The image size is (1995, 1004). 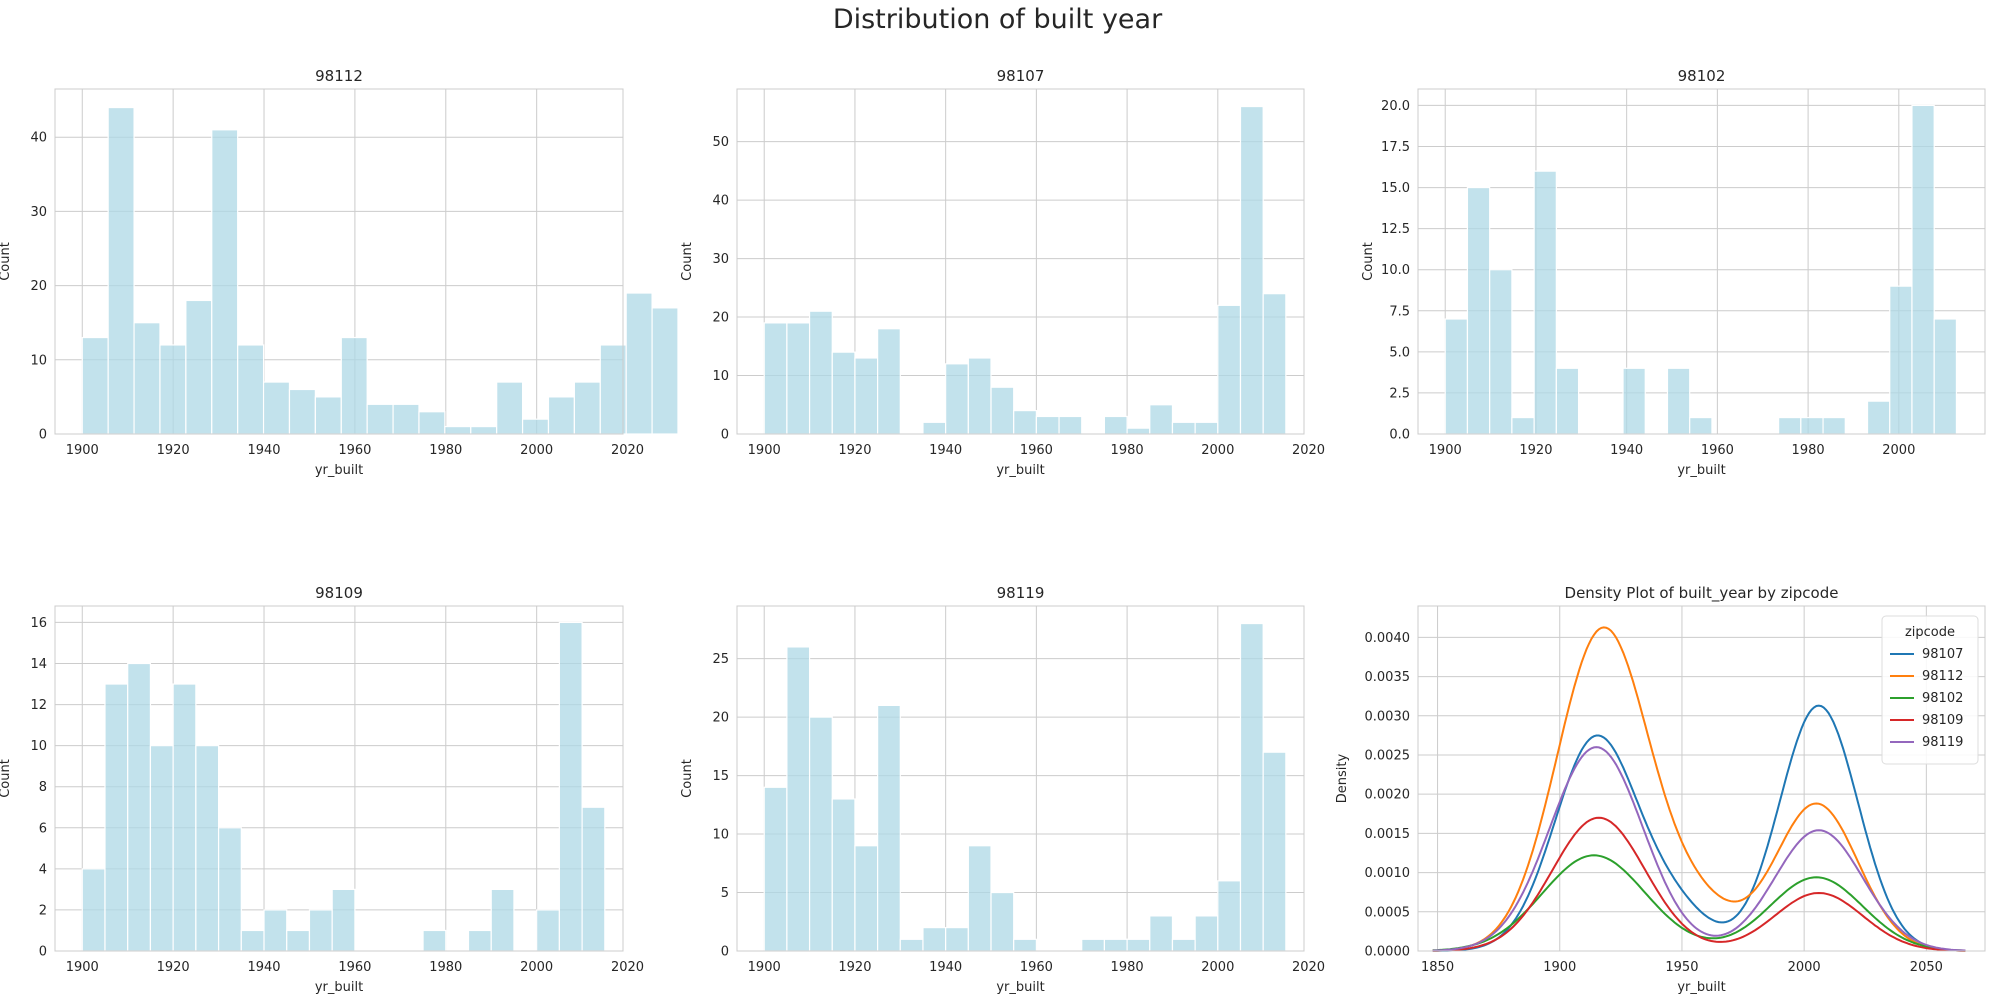 I want to click on x-tick-label: 1850, so click(x=1437, y=967).